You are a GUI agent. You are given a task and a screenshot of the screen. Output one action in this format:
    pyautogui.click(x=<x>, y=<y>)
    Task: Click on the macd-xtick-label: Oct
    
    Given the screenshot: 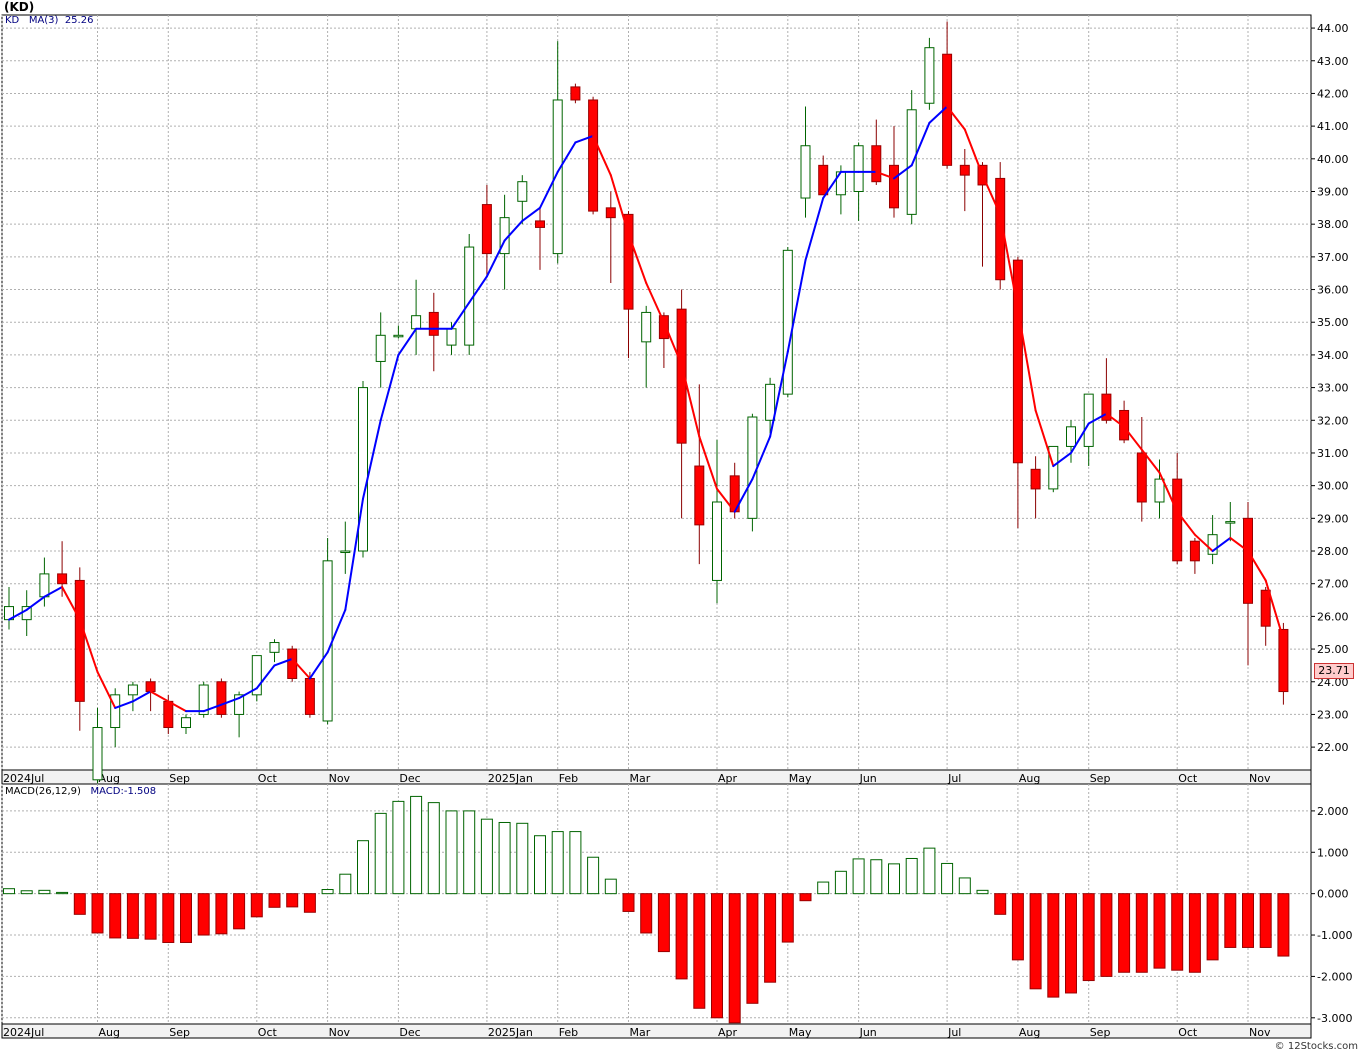 What is the action you would take?
    pyautogui.click(x=1188, y=1032)
    